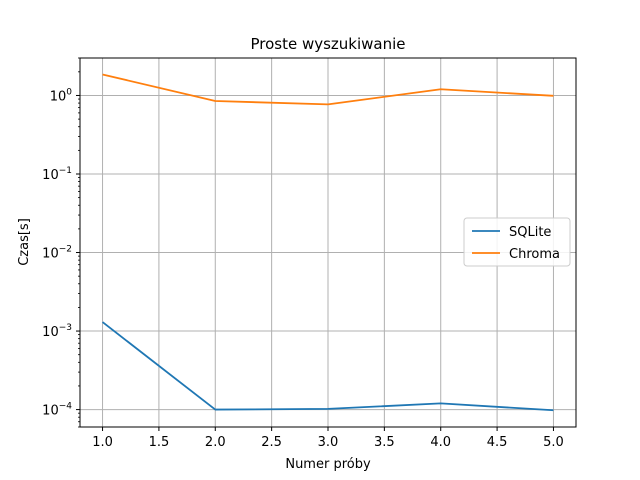 The width and height of the screenshot is (640, 480). Describe the element at coordinates (102, 442) in the screenshot. I see `x-tick-label: 1.0` at that location.